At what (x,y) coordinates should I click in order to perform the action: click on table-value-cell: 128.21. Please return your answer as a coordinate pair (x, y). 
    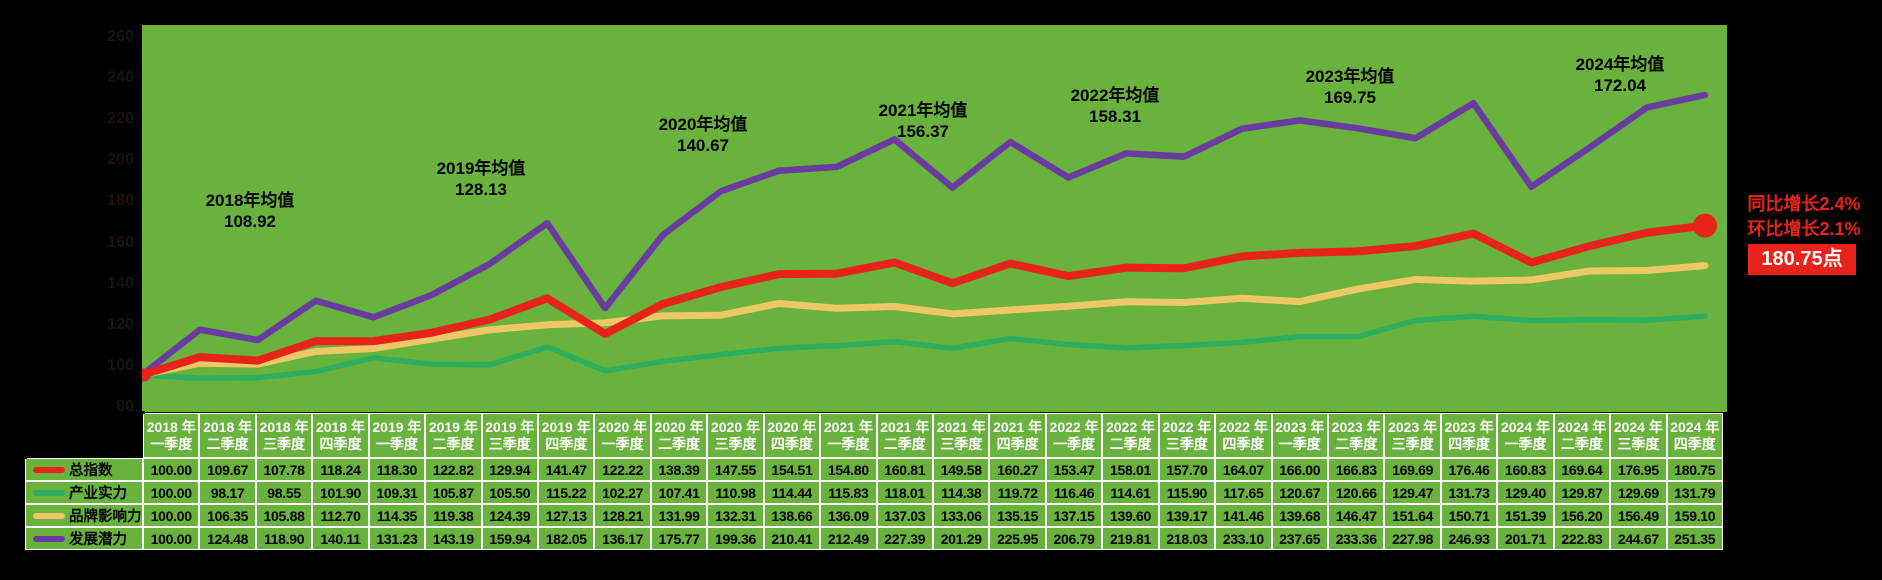
    Looking at the image, I should click on (622, 515).